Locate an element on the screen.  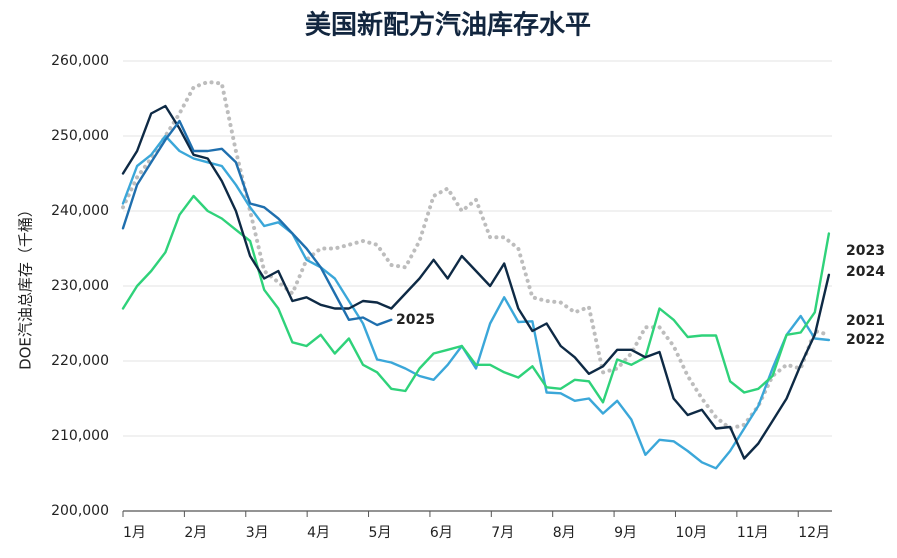
legend-label: 2021 is located at coordinates (865, 321).